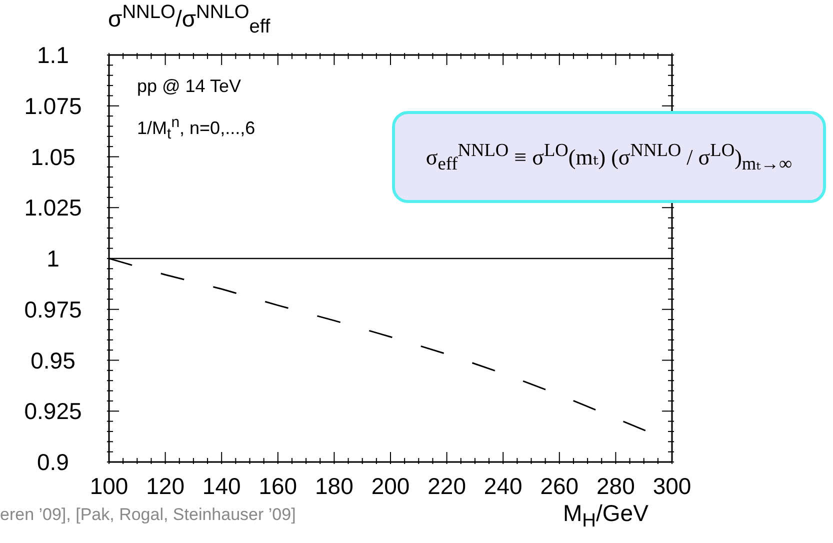 The image size is (833, 543). I want to click on text: eren ’09], [Pak, Rogal, Steinhauser ’09], so click(148, 515).